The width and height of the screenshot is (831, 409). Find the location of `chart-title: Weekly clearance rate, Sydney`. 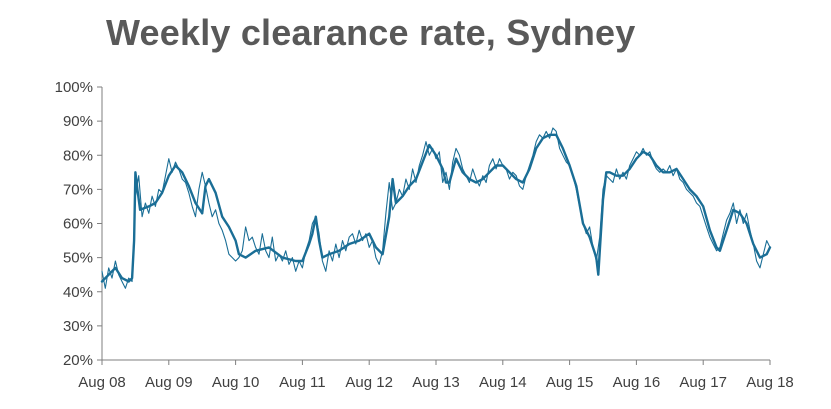

chart-title: Weekly clearance rate, Sydney is located at coordinates (371, 32).